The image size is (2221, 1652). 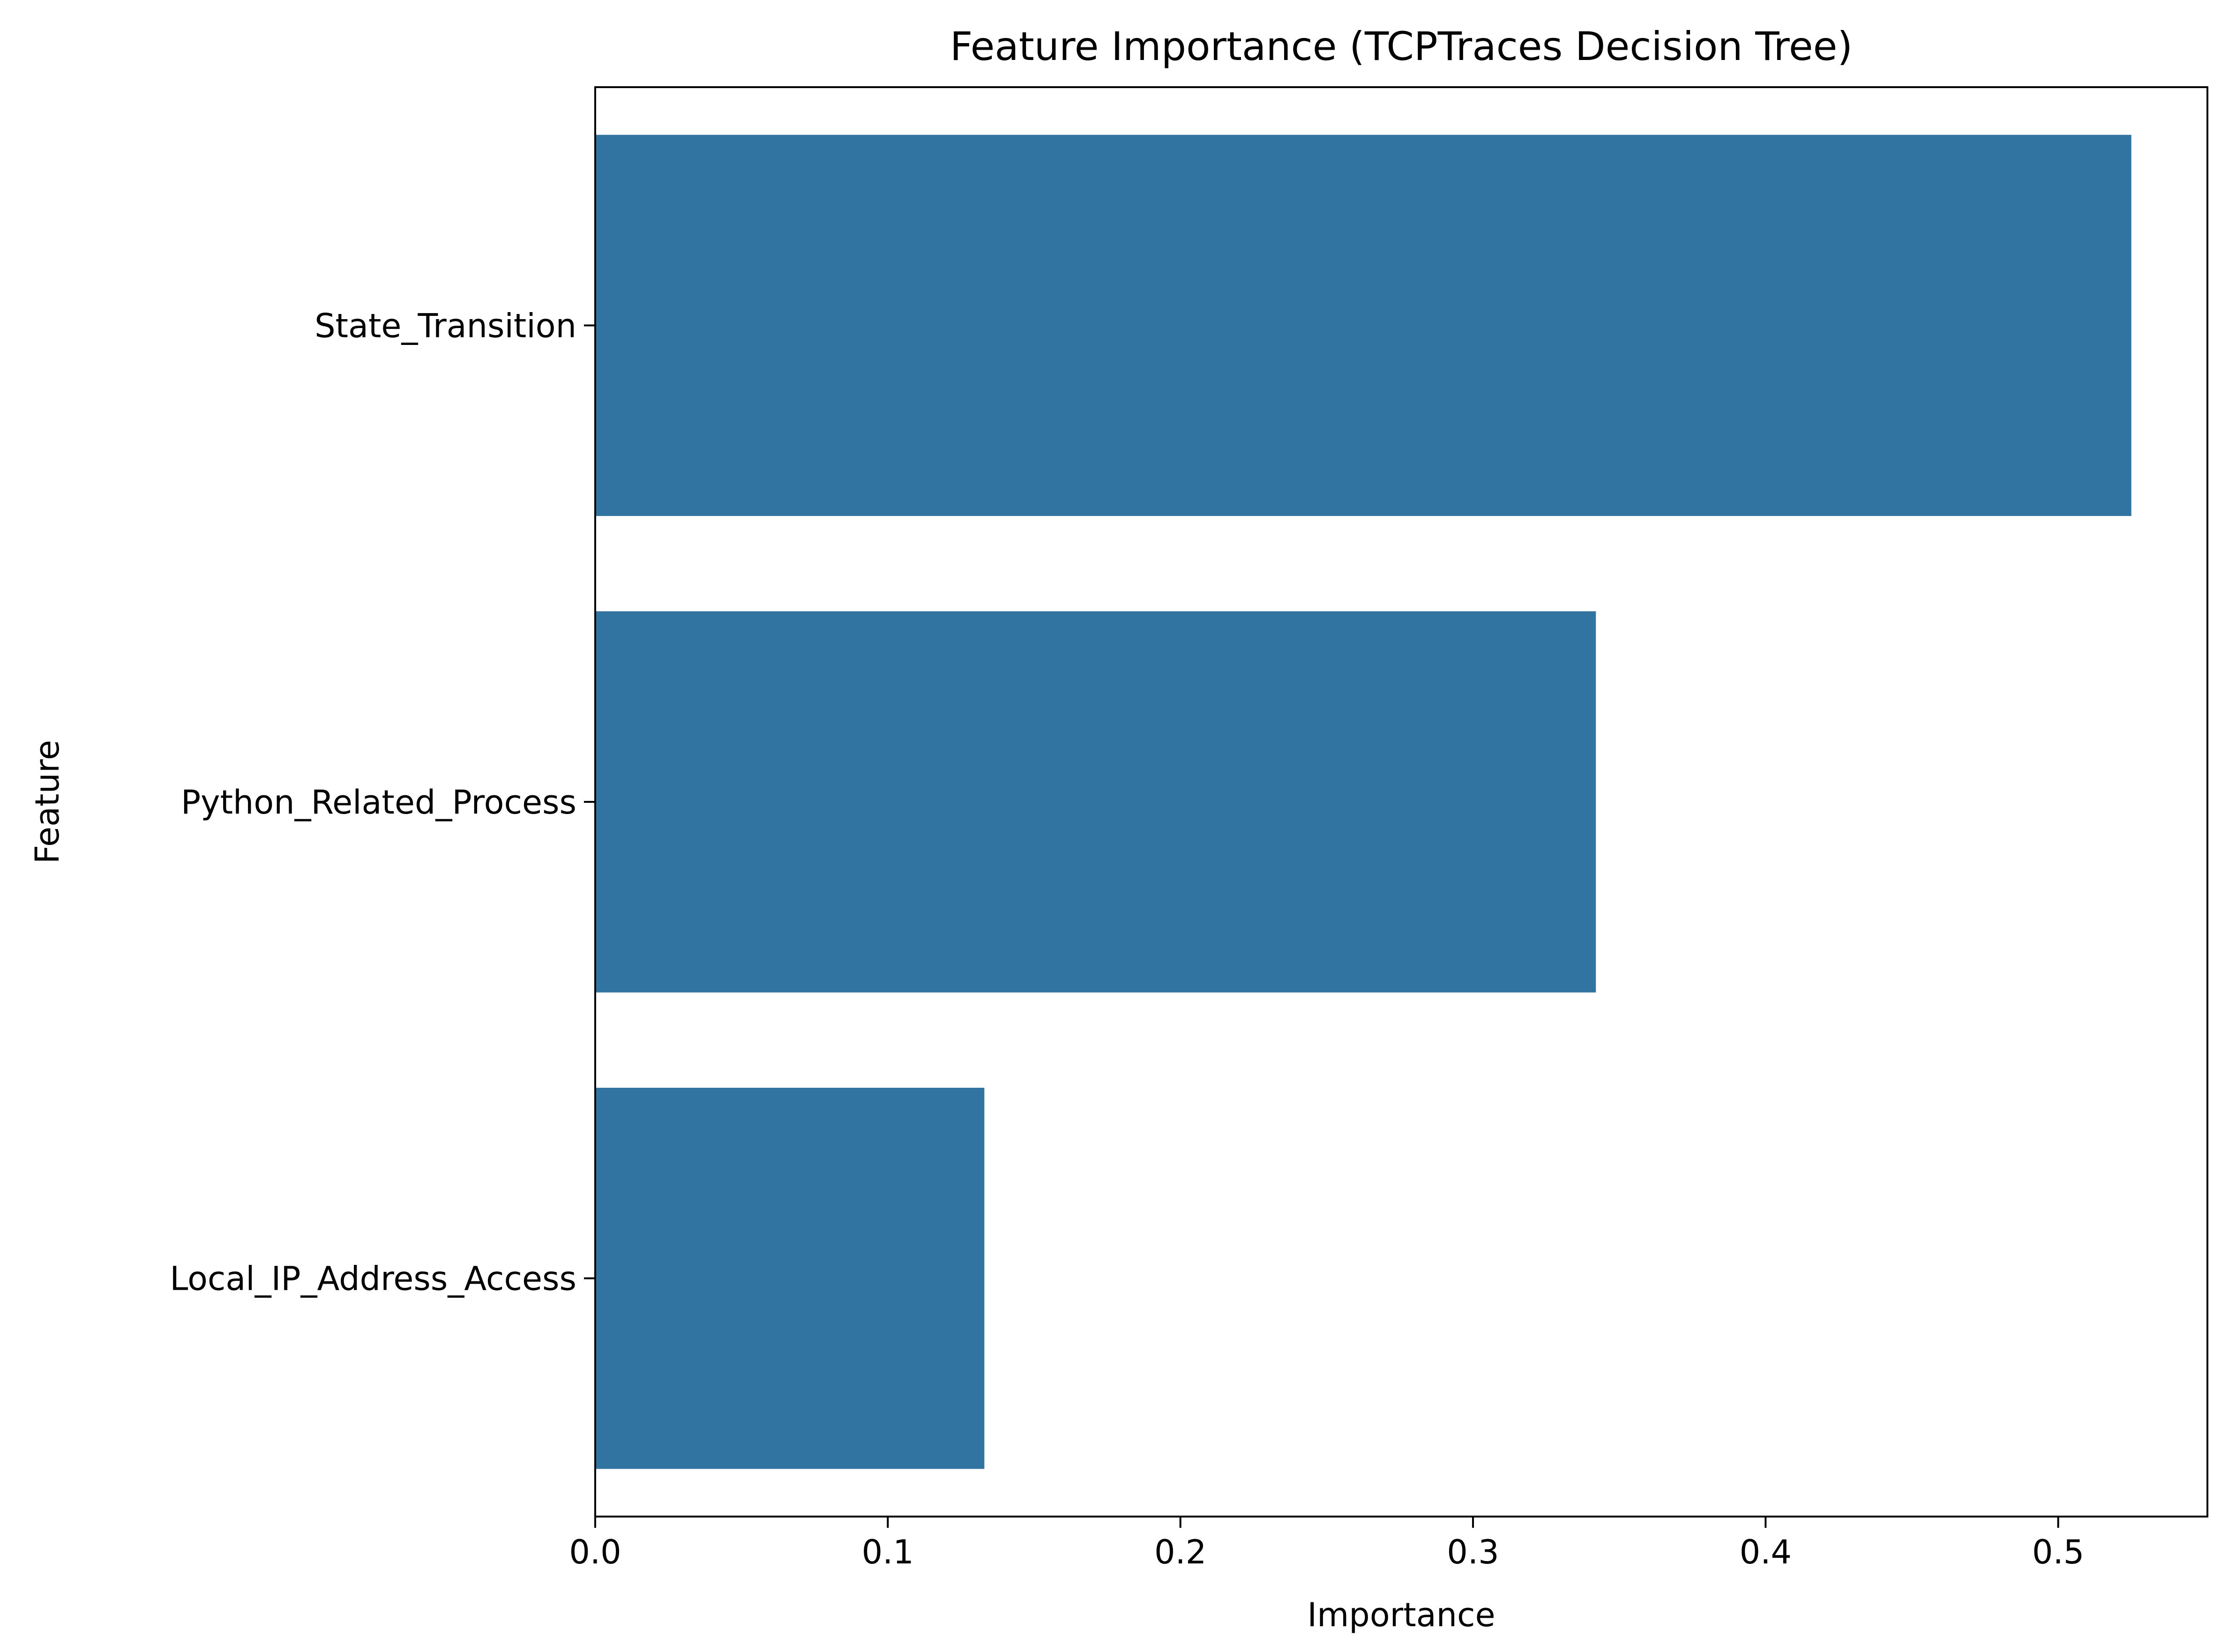 I want to click on y-tick-label: Local_IP_Address_Access, so click(x=373, y=1279).